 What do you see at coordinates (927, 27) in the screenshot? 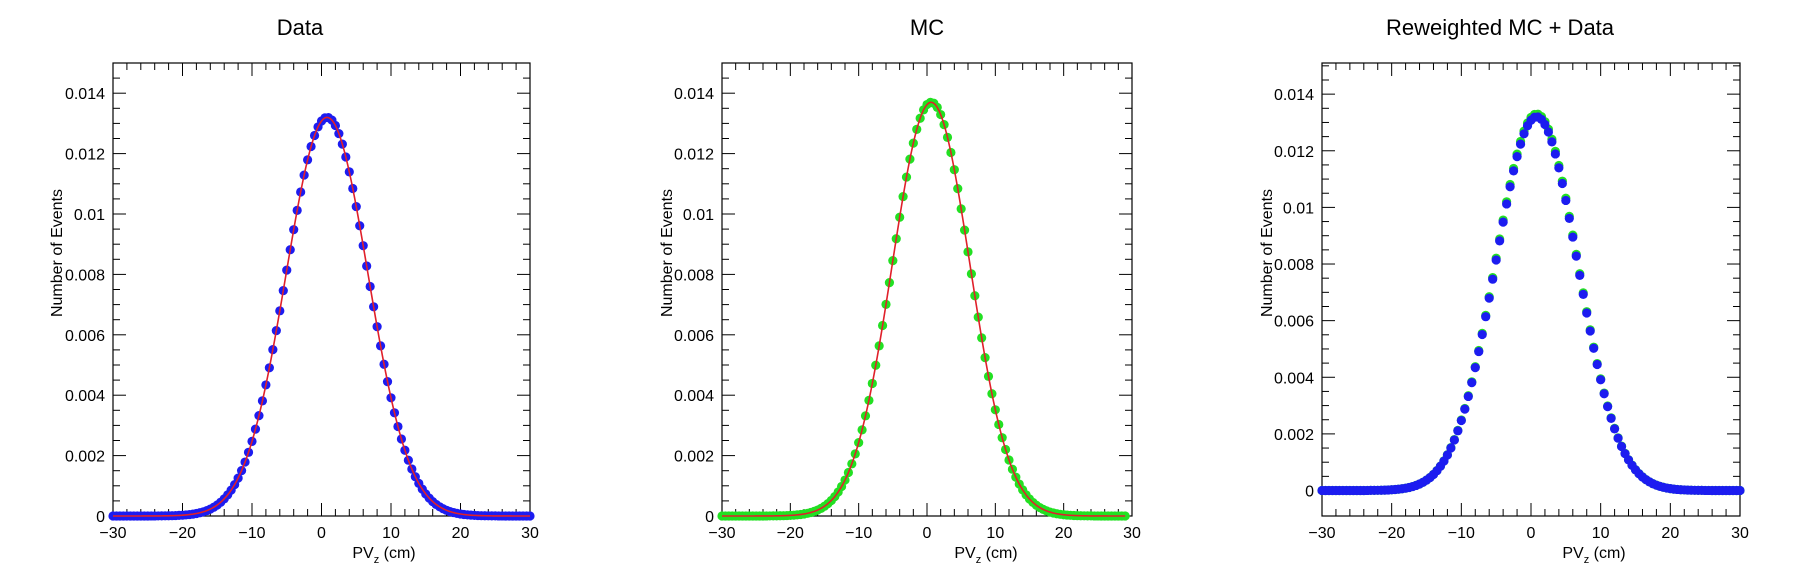
I see `chart-title: MC` at bounding box center [927, 27].